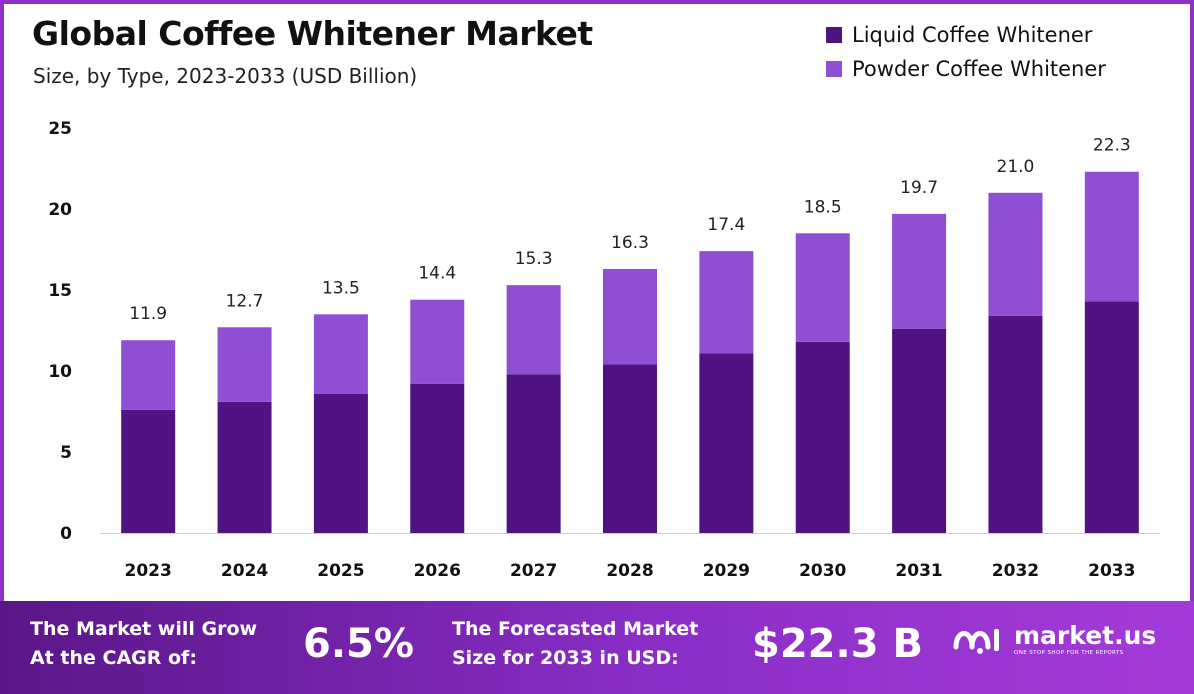 The height and width of the screenshot is (694, 1194). What do you see at coordinates (976, 641) in the screenshot?
I see `market-us-logo-icon` at bounding box center [976, 641].